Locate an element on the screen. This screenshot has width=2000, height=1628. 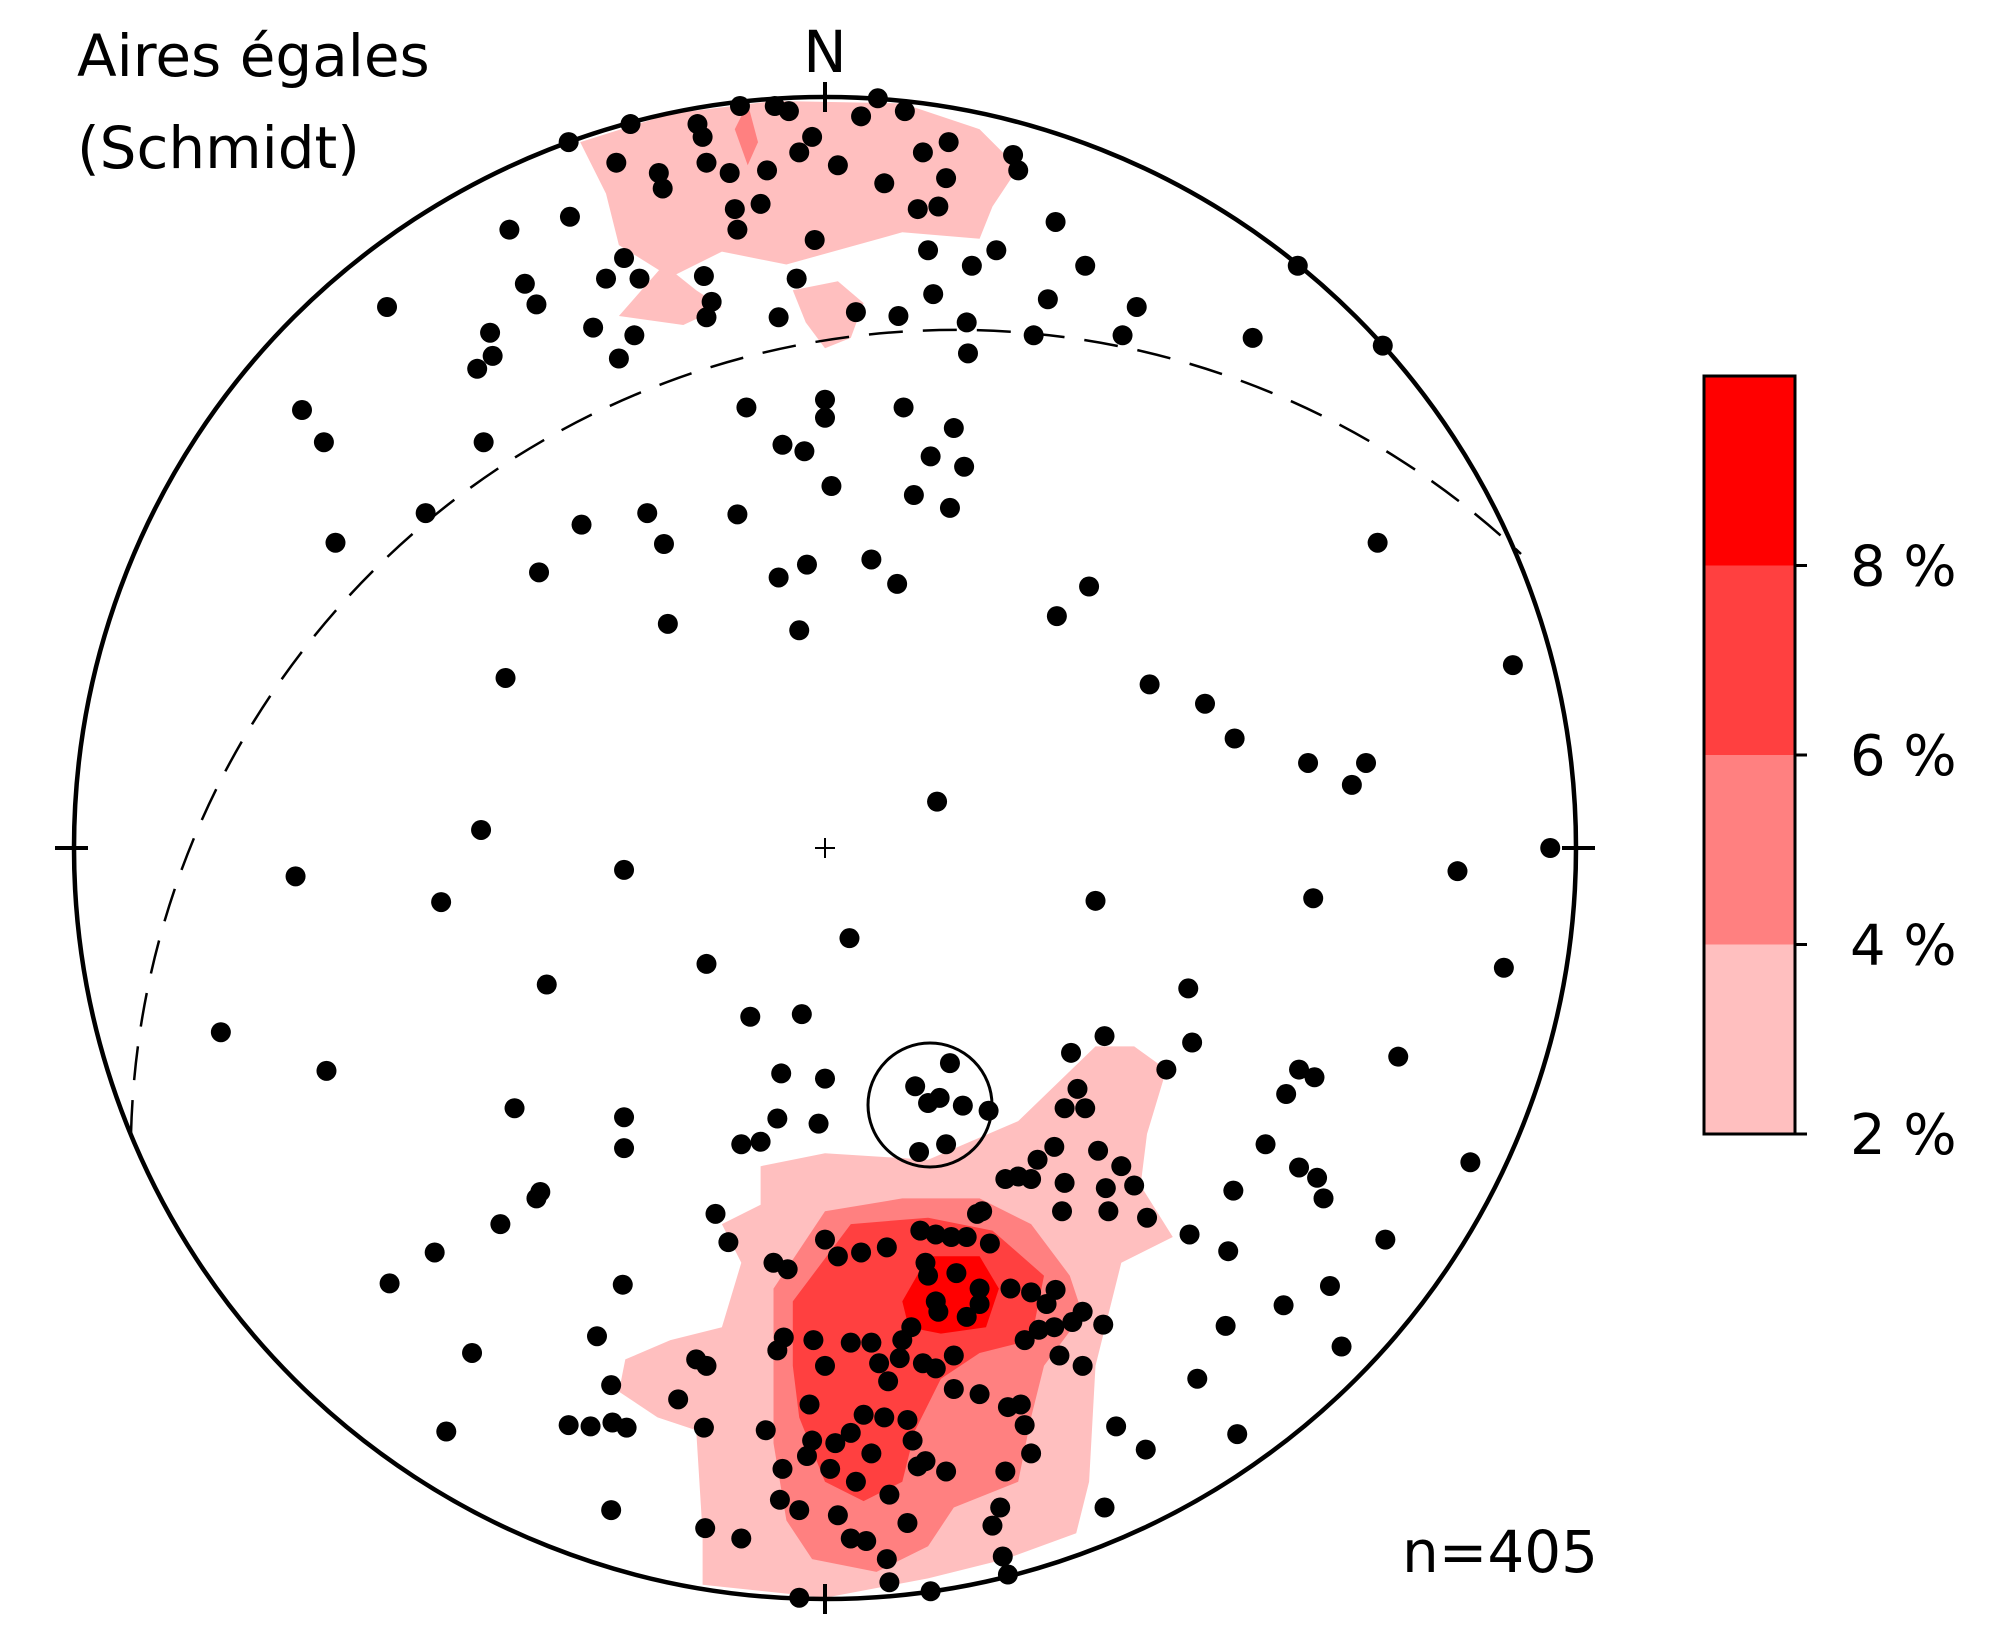
count-label: n=405 is located at coordinates (1500, 1552).